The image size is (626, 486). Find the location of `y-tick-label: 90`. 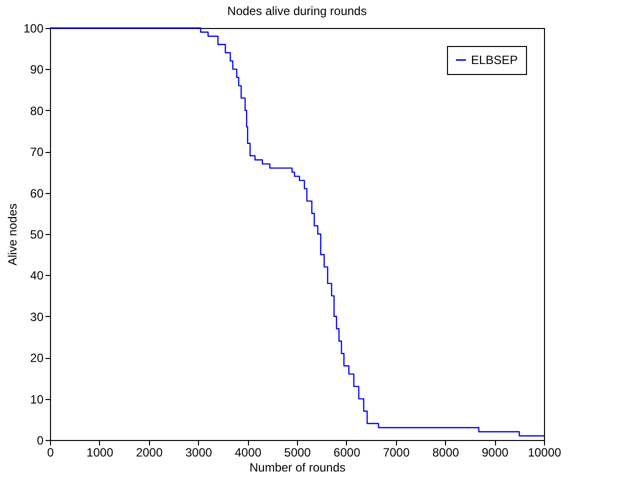

y-tick-label: 90 is located at coordinates (37, 69).